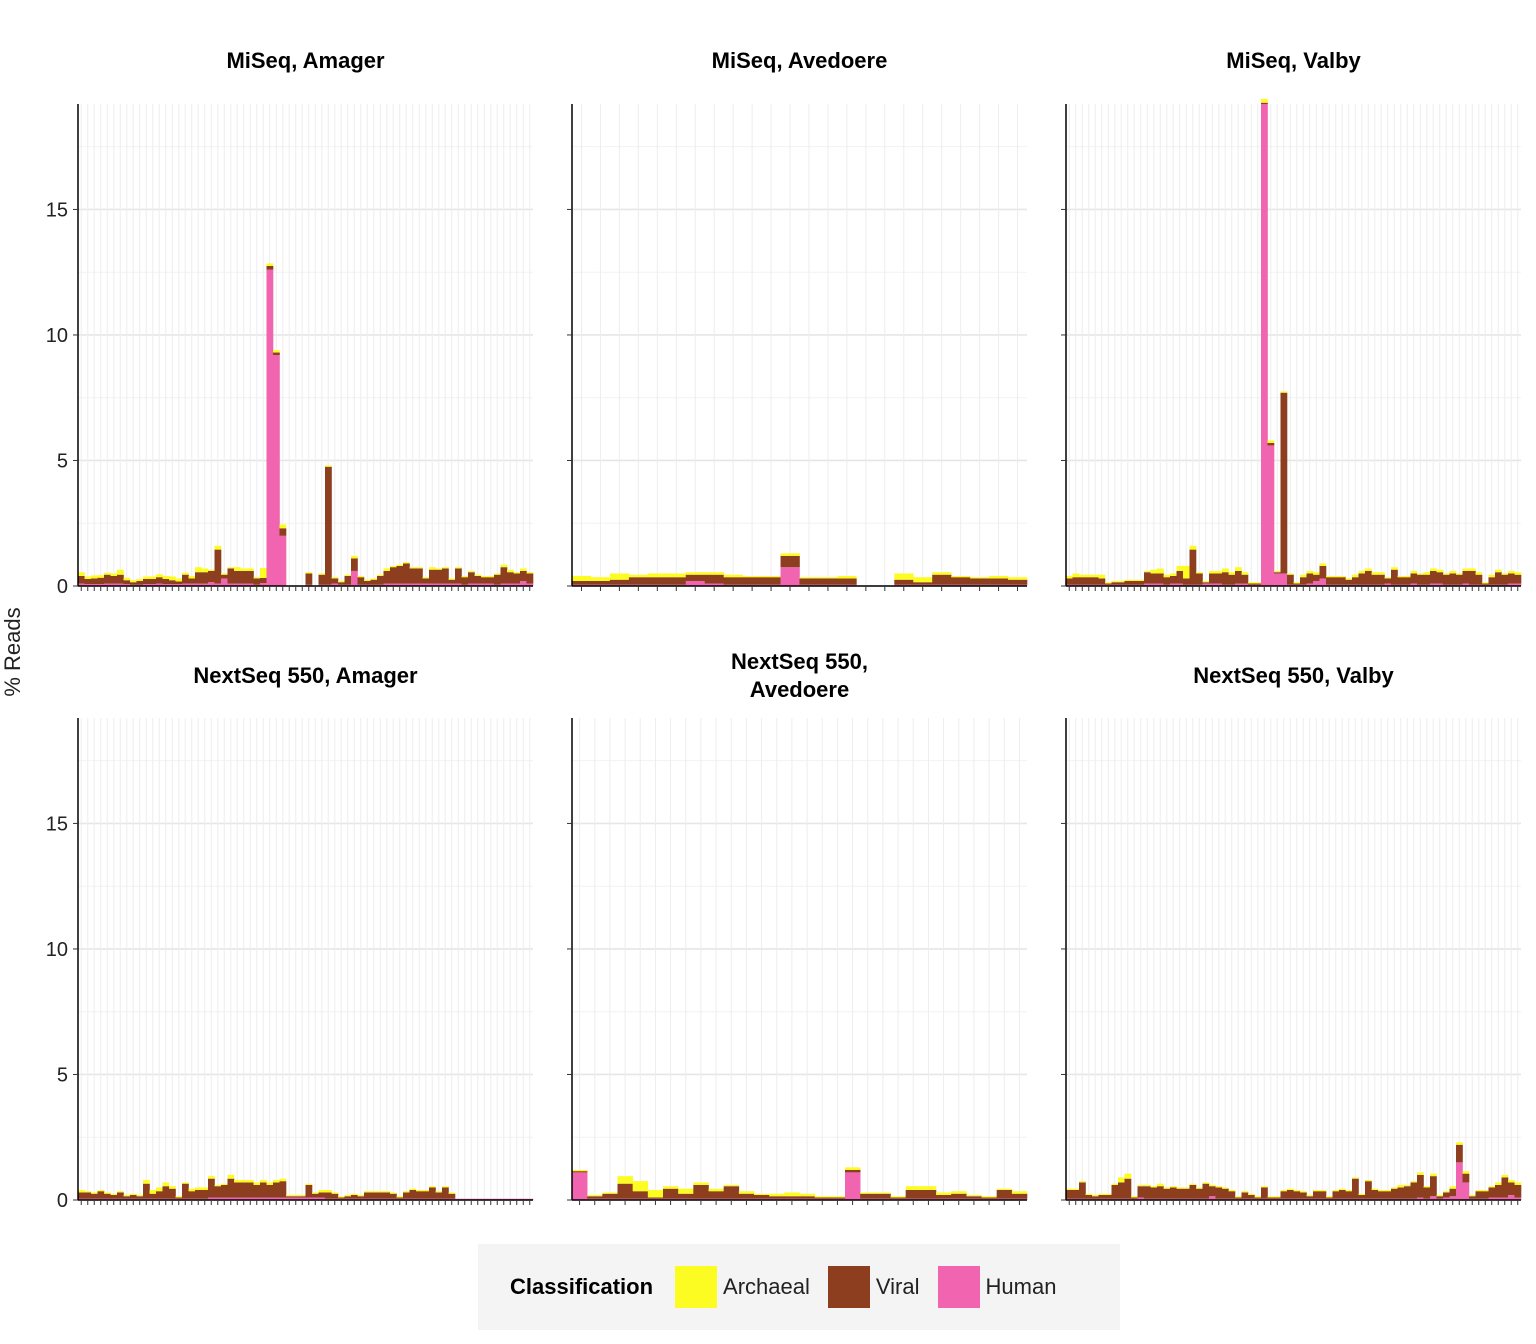  What do you see at coordinates (800, 60) in the screenshot?
I see `panel-title-line: MiSeq, Avedoere` at bounding box center [800, 60].